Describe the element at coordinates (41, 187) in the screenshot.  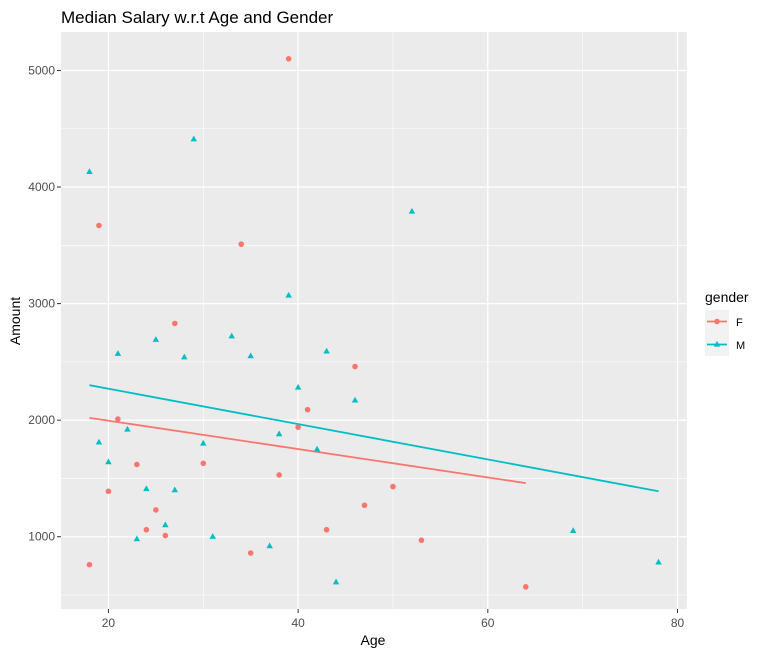
I see `y-tick-label: 4000` at that location.